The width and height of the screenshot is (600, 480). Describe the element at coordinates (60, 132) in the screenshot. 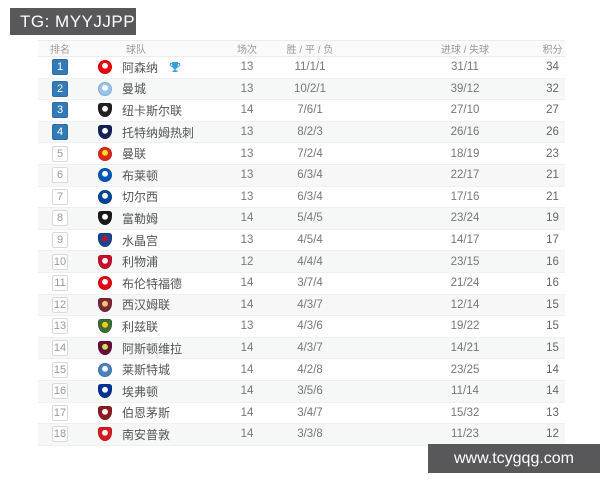

I see `rank-badge: 4` at that location.